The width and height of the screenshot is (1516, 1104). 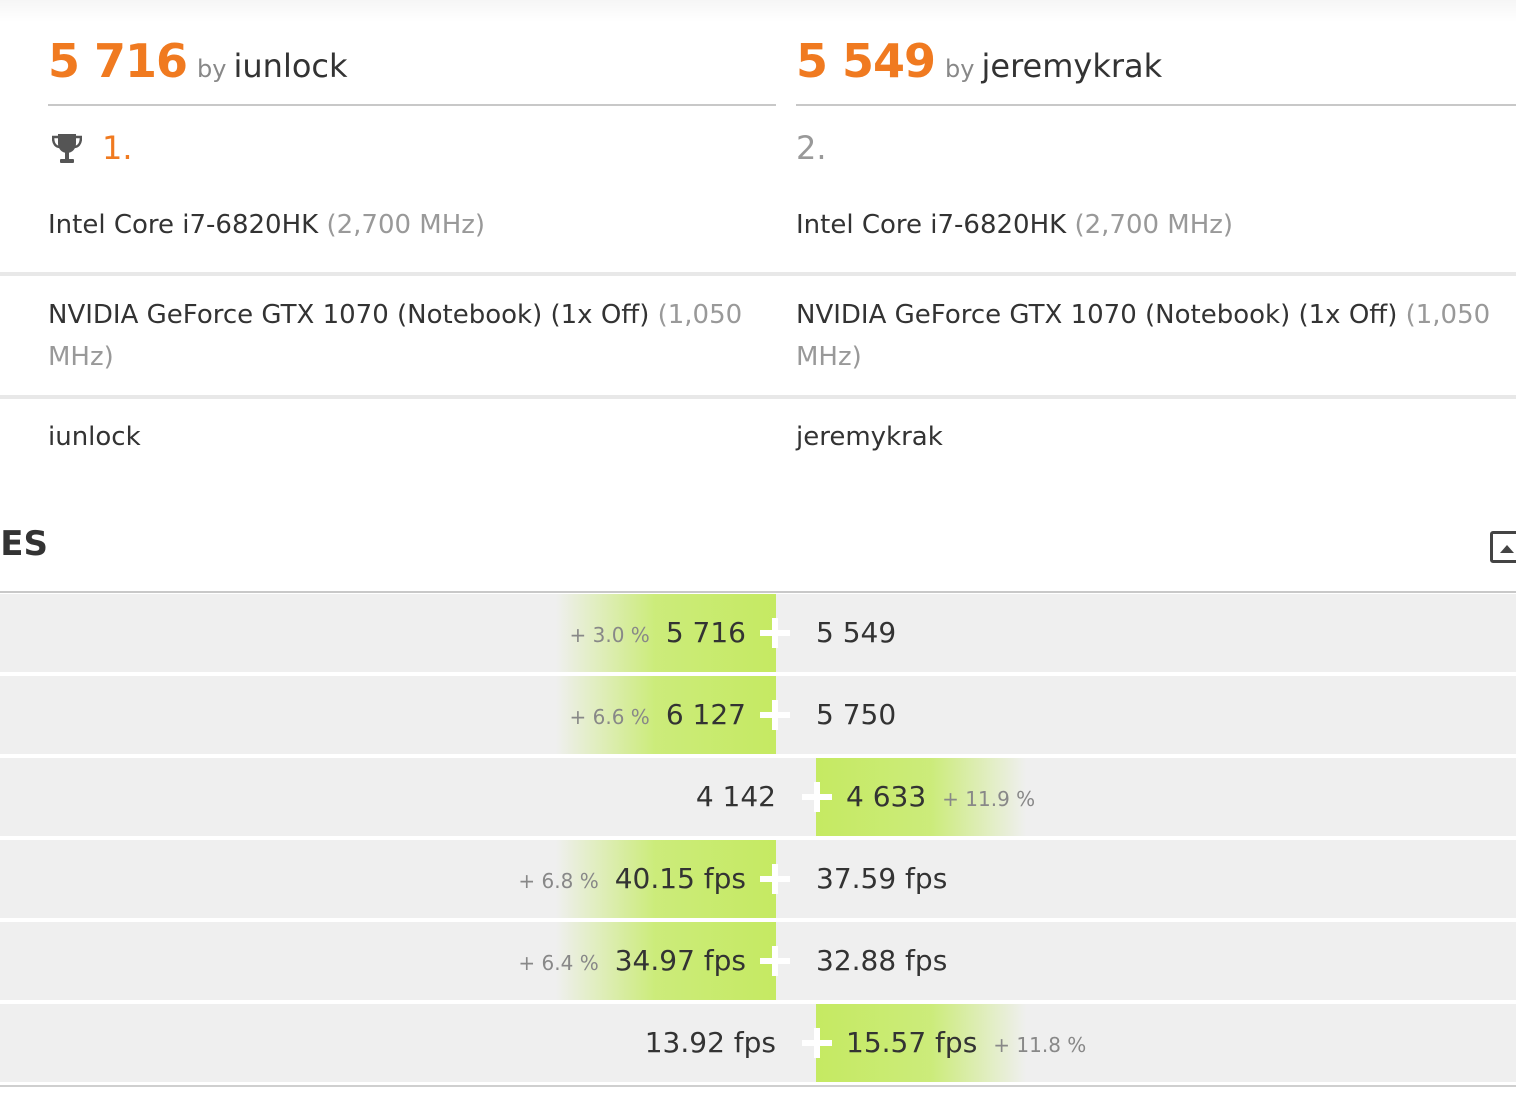 I want to click on left-cpu-freq: (2,700 MHz), so click(x=406, y=225).